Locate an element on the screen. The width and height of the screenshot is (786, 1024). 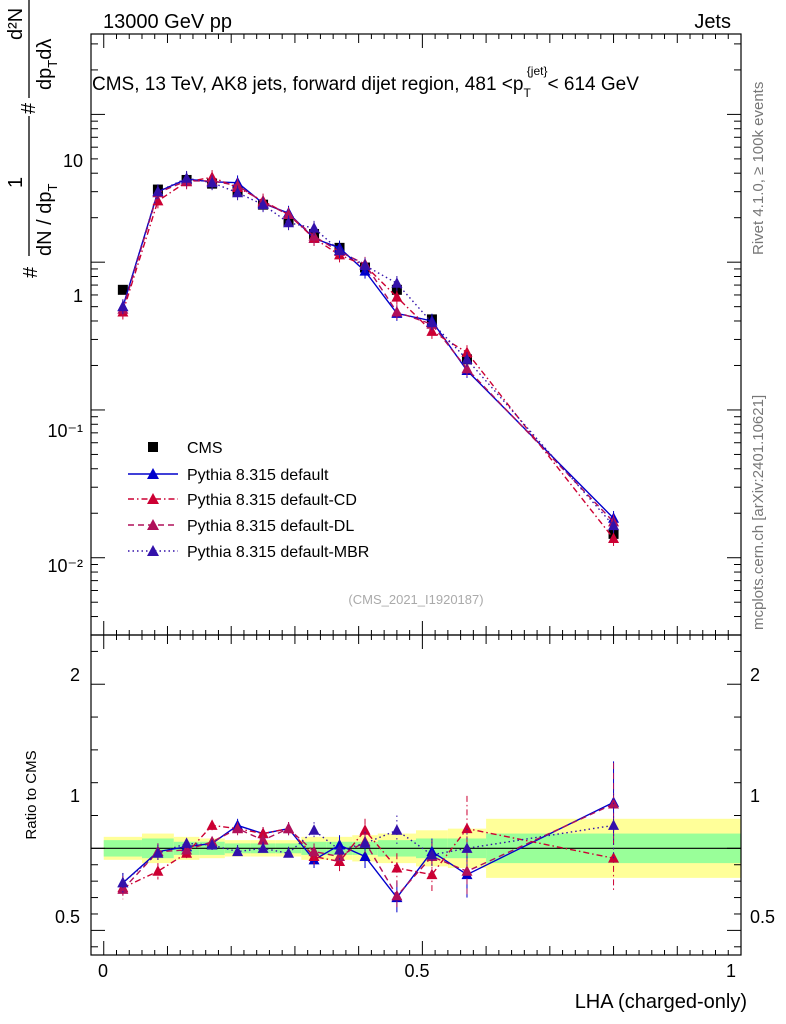
xtick-label-1: 0.5 is located at coordinates (416, 971).